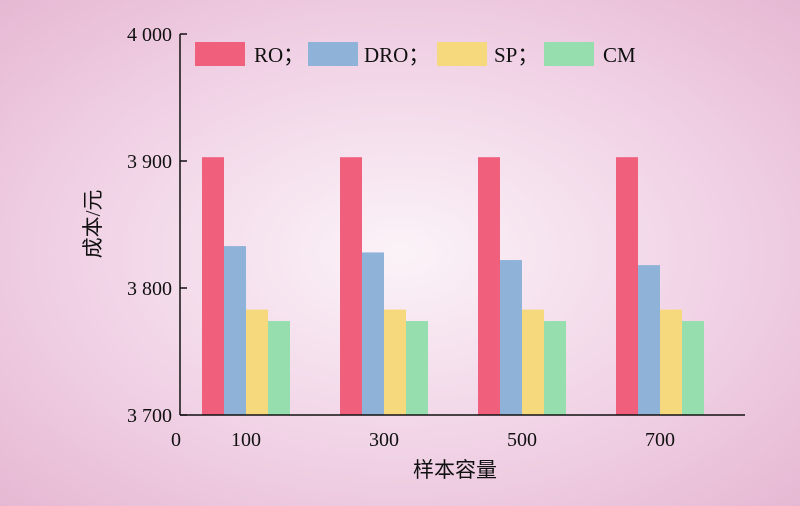 The width and height of the screenshot is (800, 506). Describe the element at coordinates (516, 55) in the screenshot. I see `legend-label-sp: SP；` at that location.